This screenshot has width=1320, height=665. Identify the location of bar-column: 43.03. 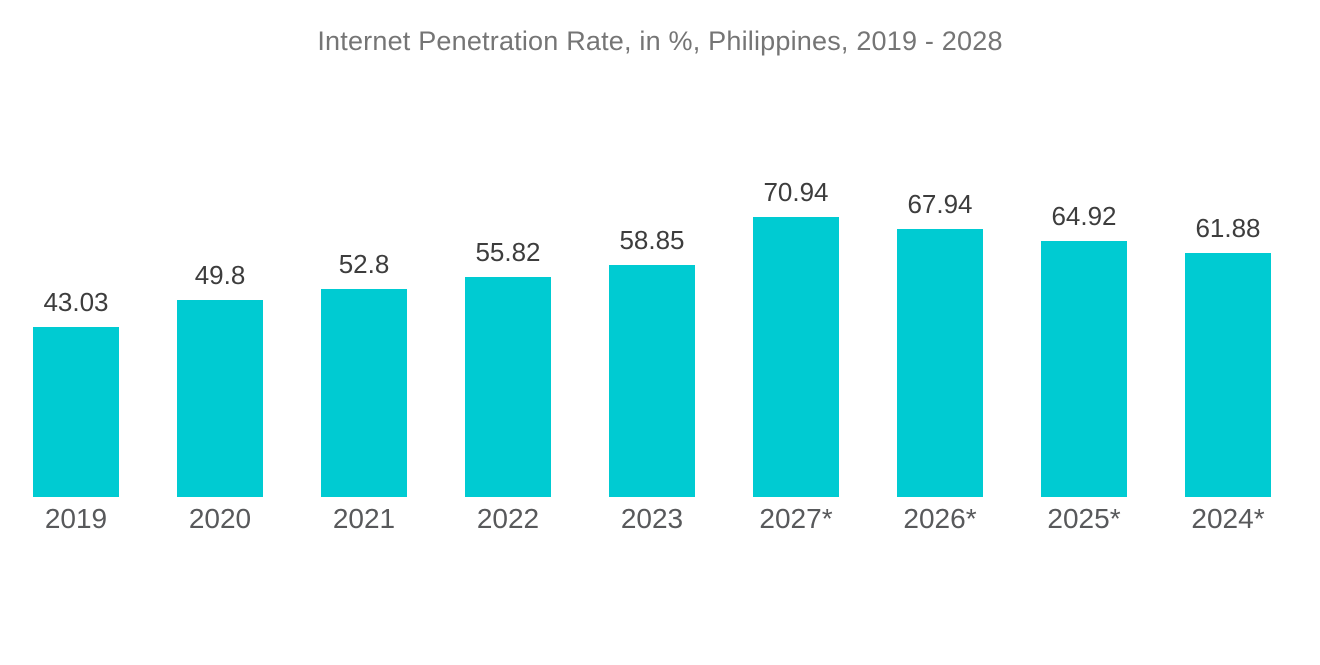
(76, 392).